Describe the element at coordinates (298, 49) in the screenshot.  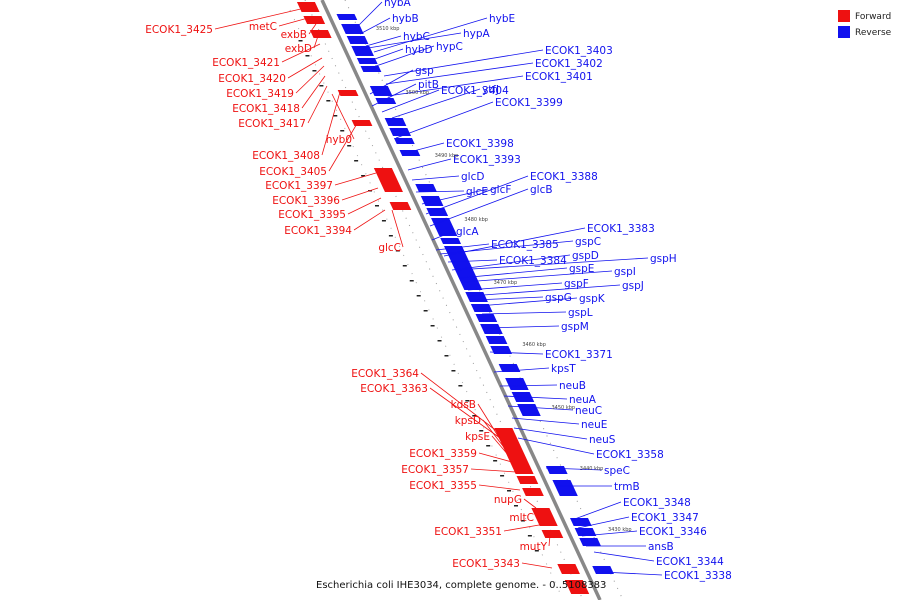
I see `forward-gene-label: exbD` at that location.